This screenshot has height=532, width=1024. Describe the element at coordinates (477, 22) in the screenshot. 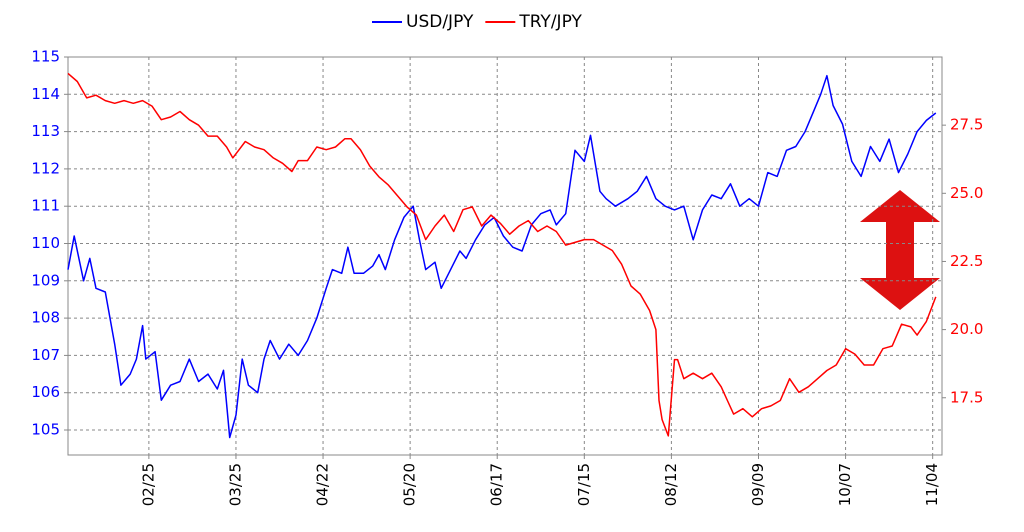

I see `legend: USD/JPY TRY/JPY` at that location.